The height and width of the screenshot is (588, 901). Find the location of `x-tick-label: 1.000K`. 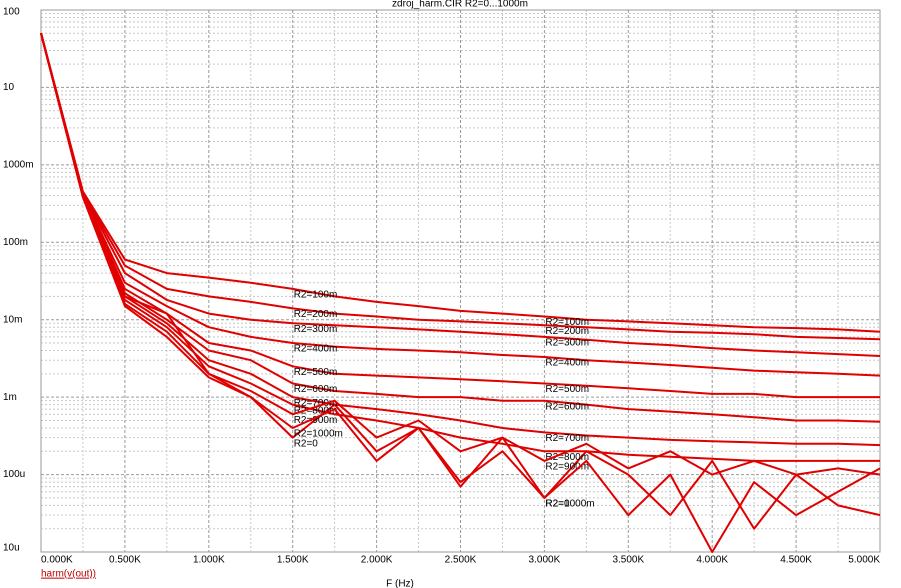

x-tick-label: 1.000K is located at coordinates (209, 560).